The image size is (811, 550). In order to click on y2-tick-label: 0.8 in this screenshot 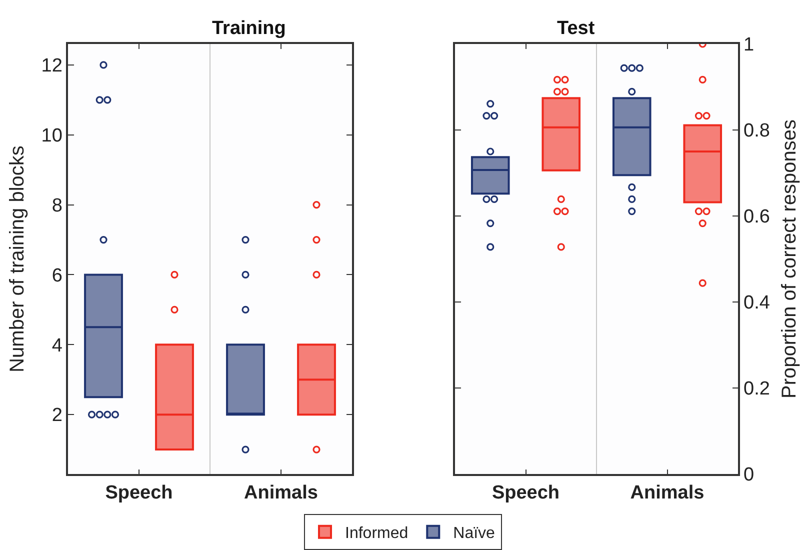, I will do `click(757, 131)`.